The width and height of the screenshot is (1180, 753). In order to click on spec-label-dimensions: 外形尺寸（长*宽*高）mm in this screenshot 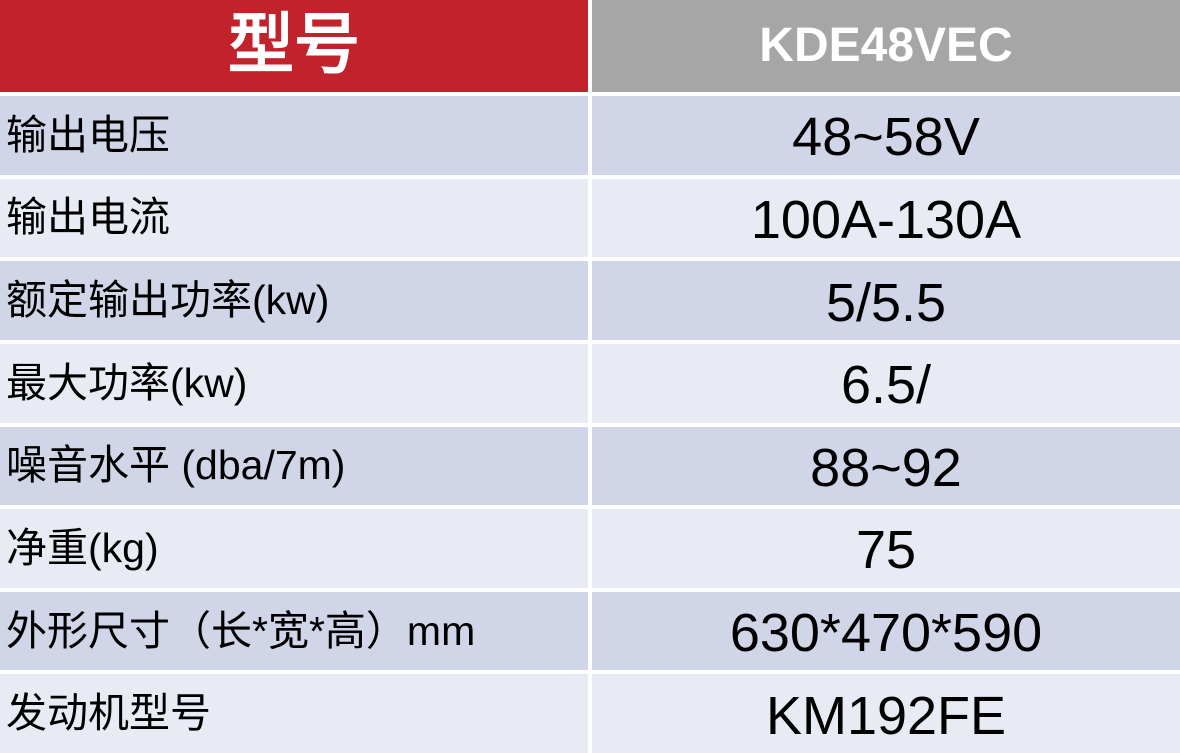, I will do `click(294, 631)`.